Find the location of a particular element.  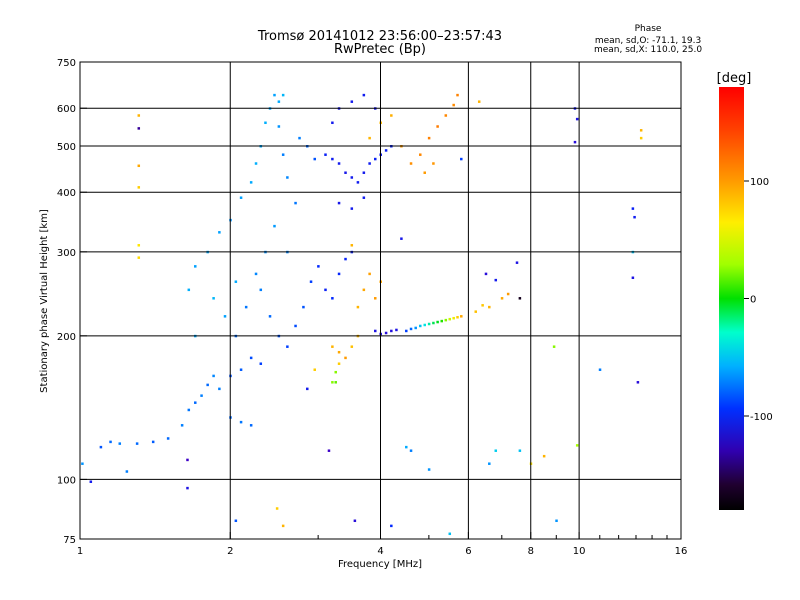

x-tick-label: 2 is located at coordinates (230, 551).